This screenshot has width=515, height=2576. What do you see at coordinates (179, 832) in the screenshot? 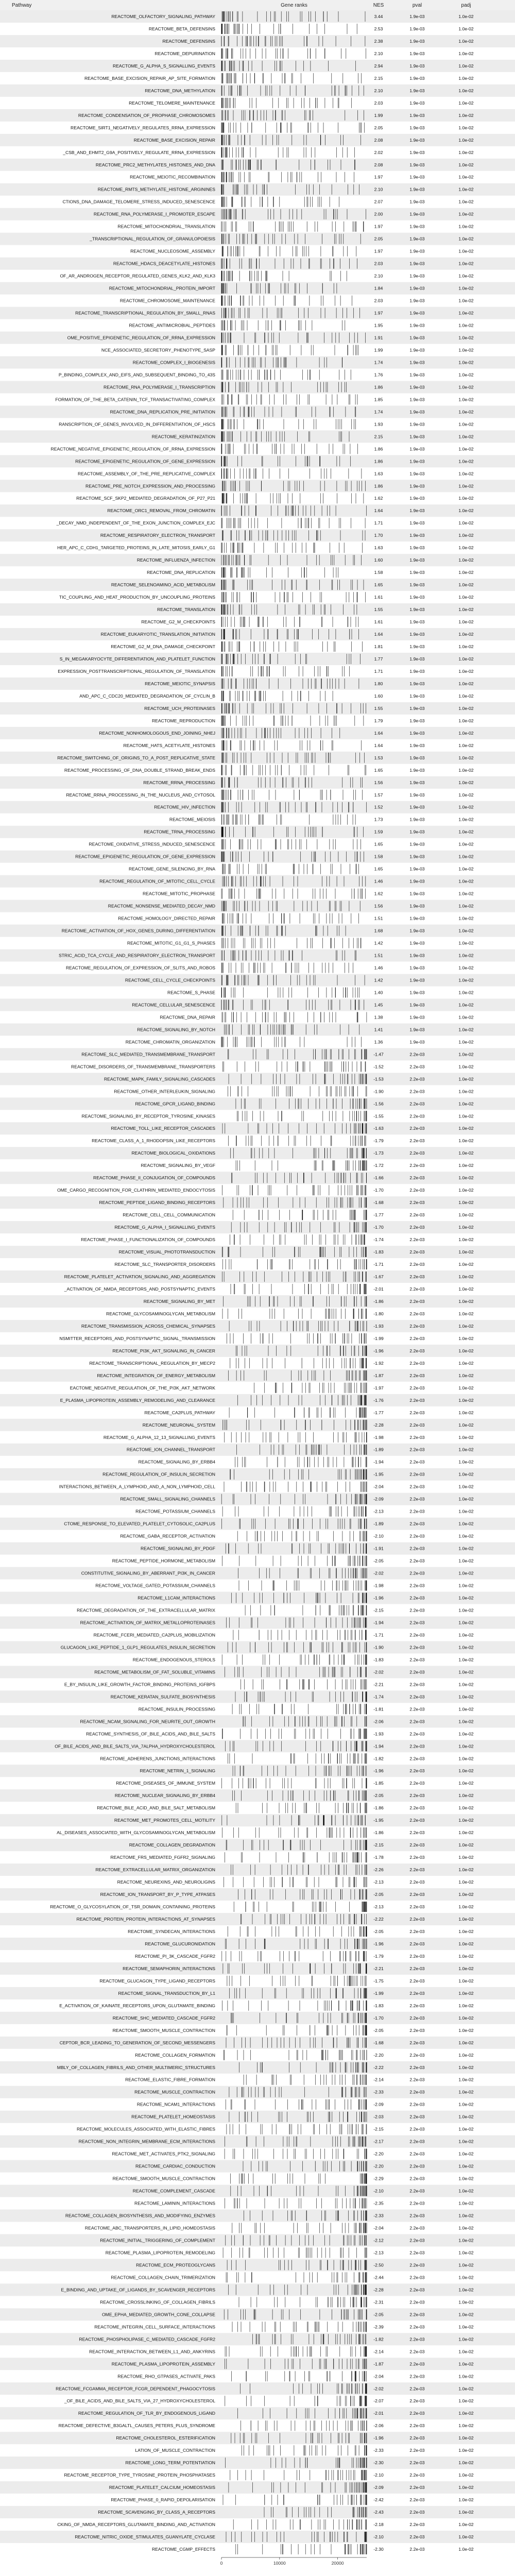
I see `pathway-label: REACTOME_TRNA_PROCESSING` at bounding box center [179, 832].